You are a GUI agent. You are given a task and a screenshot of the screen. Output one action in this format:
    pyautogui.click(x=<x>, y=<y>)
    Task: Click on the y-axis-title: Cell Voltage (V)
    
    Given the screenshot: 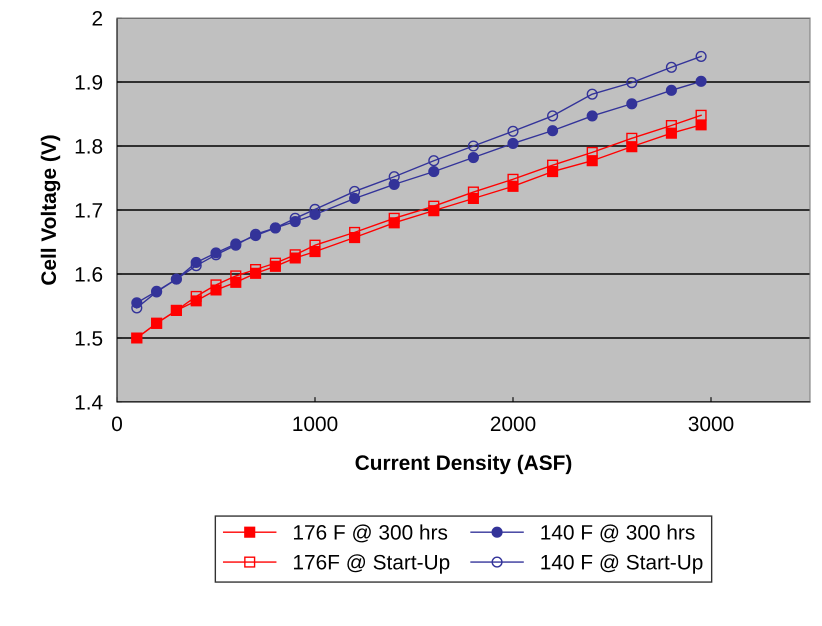 What is the action you would take?
    pyautogui.click(x=50, y=210)
    